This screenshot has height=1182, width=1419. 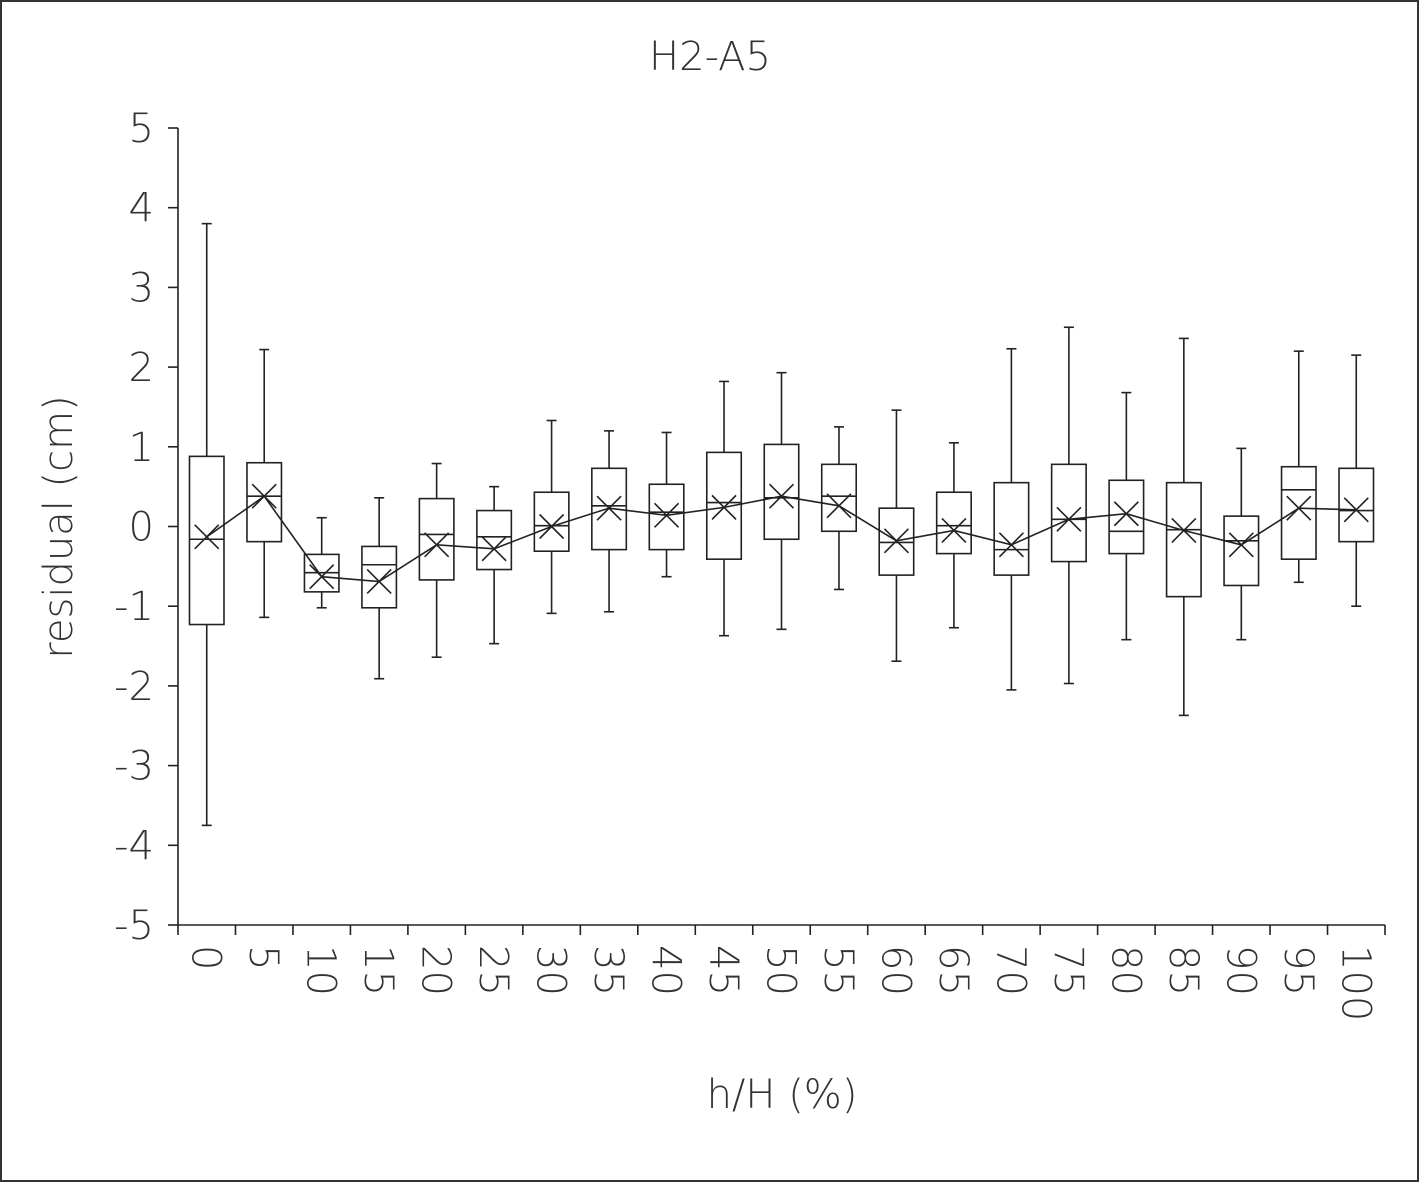 What do you see at coordinates (782, 1095) in the screenshot?
I see `x-axis-label: h/H (%)` at bounding box center [782, 1095].